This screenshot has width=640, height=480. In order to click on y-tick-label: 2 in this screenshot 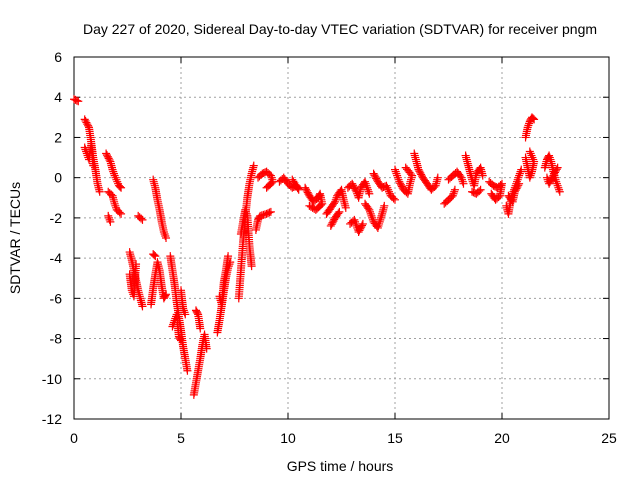, I will do `click(58, 137)`.